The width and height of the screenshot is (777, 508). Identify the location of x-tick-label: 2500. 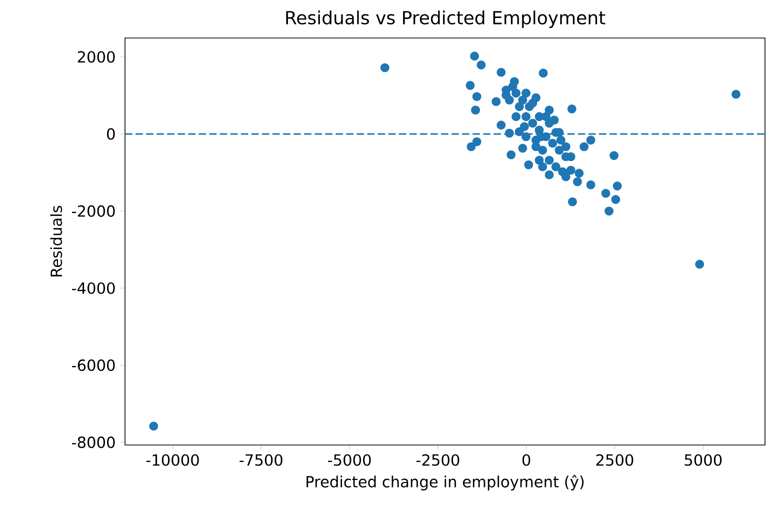
(615, 460).